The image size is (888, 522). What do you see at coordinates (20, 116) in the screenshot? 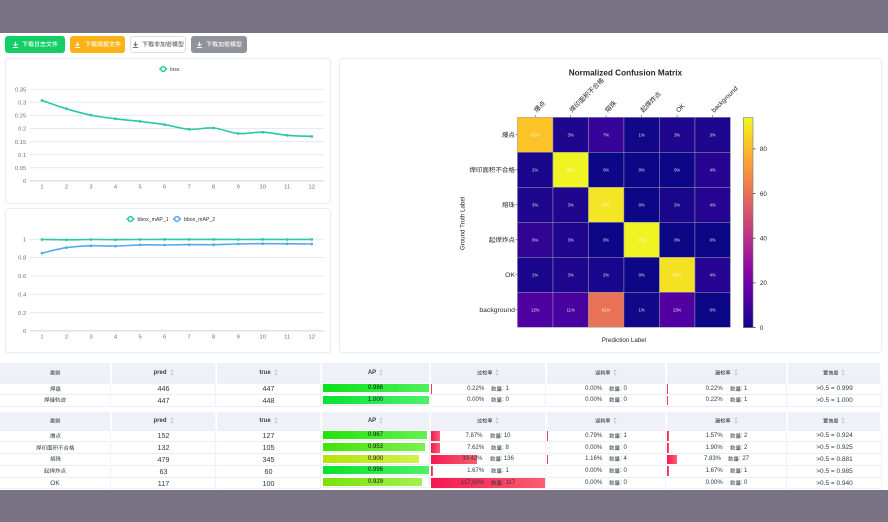
I see `svg-text: 0.25` at bounding box center [20, 116].